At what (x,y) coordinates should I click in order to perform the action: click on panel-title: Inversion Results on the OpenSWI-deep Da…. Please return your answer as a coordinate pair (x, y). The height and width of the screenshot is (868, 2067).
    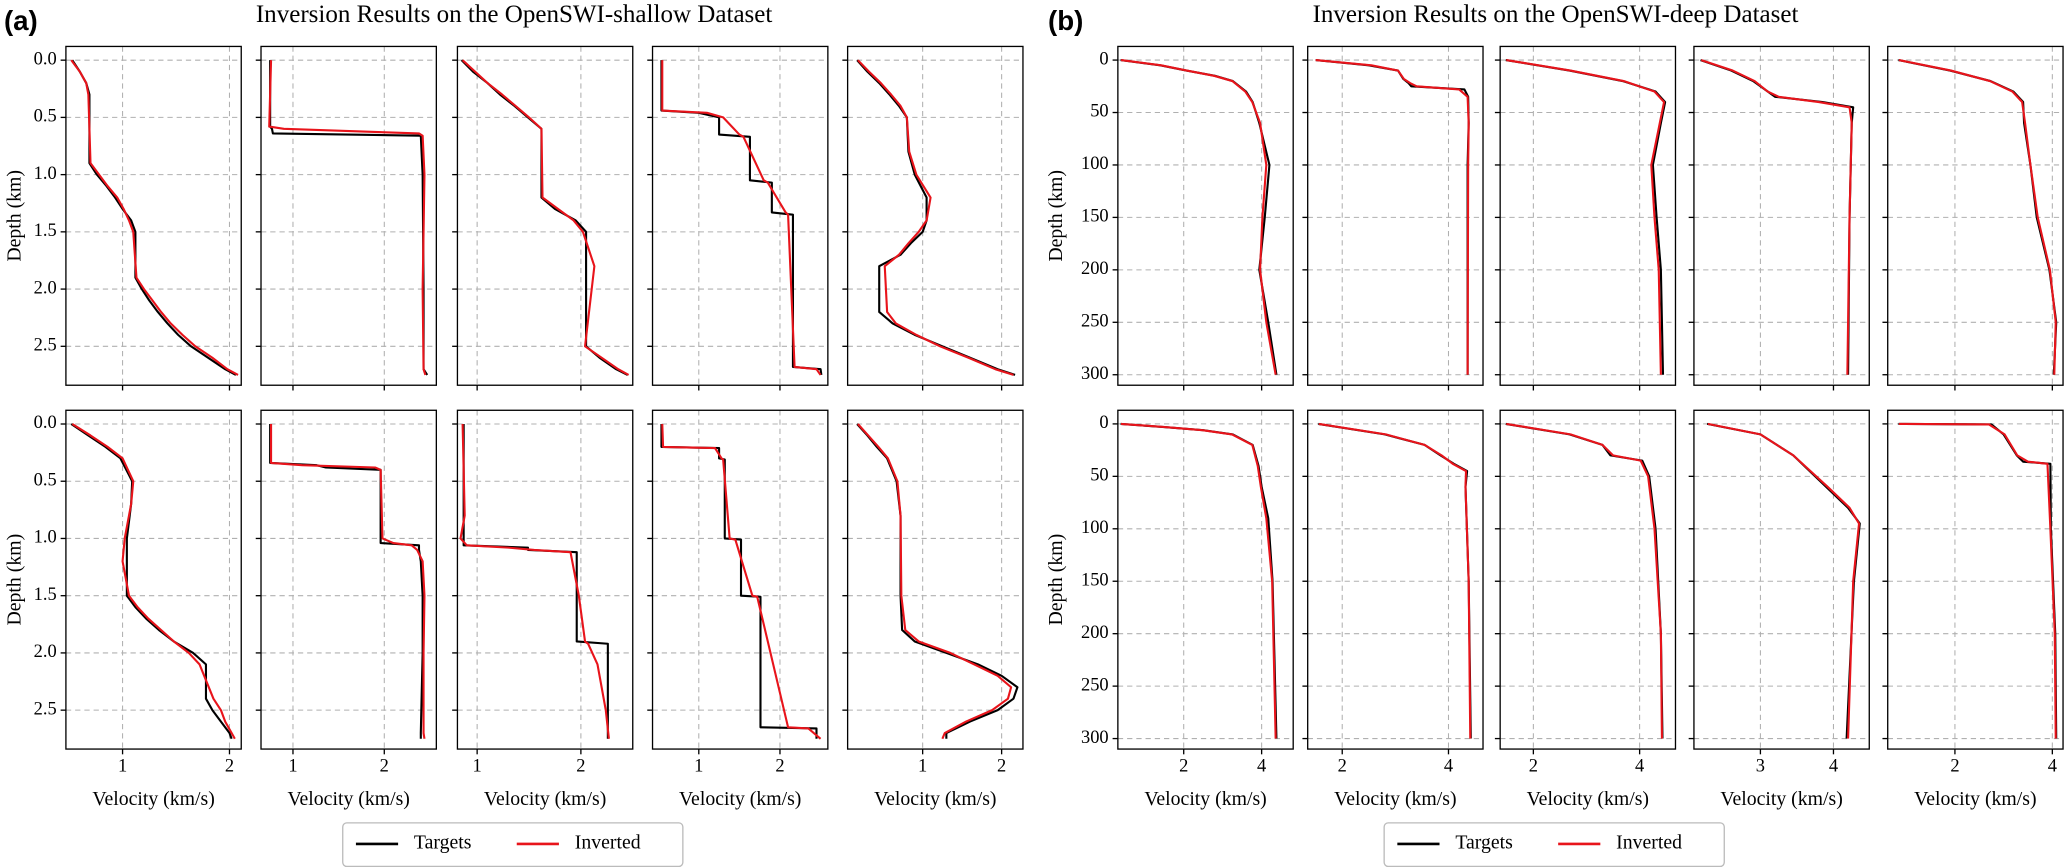
    Looking at the image, I should click on (1556, 14).